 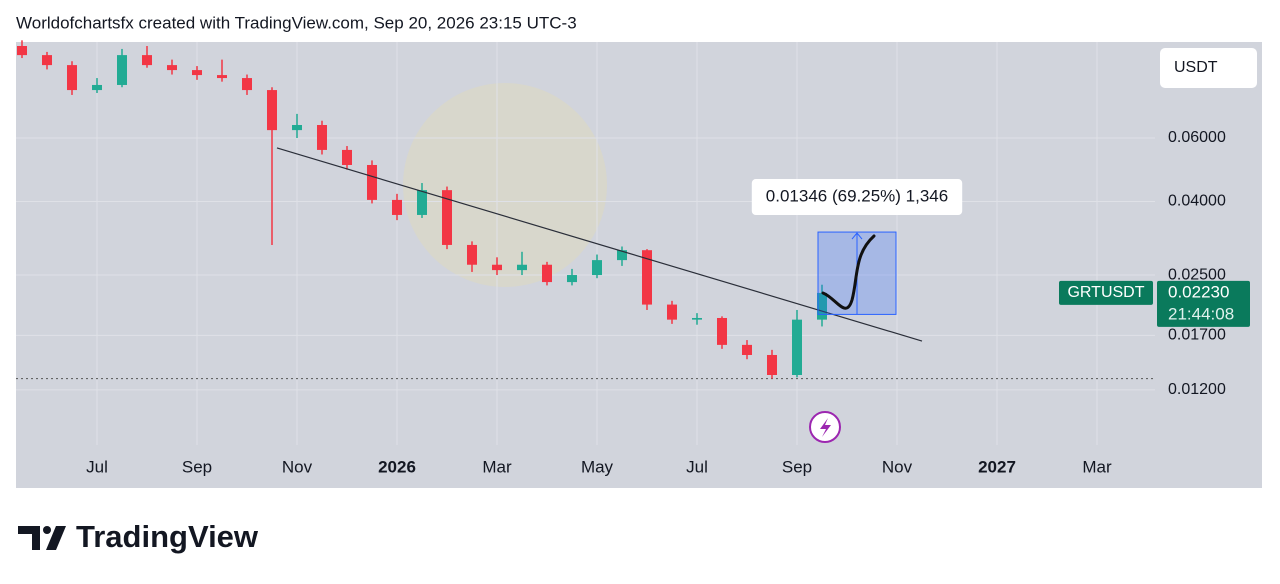 I want to click on watermark, so click(x=505, y=185).